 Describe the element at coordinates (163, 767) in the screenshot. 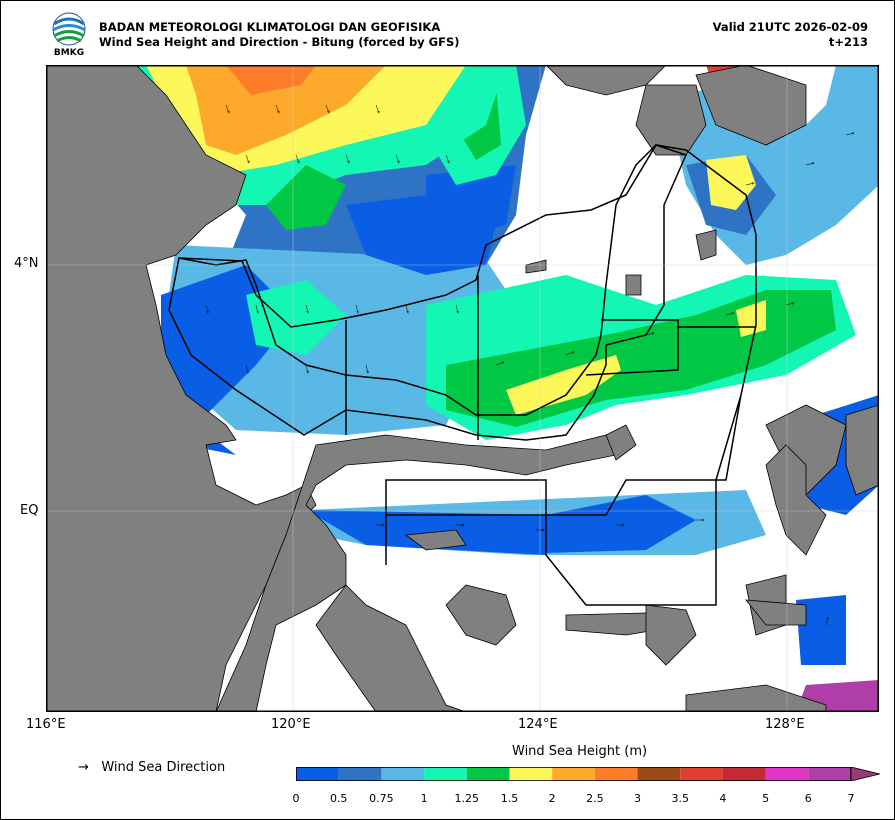

I see `direction-legend-label: Wind Sea Direction` at that location.